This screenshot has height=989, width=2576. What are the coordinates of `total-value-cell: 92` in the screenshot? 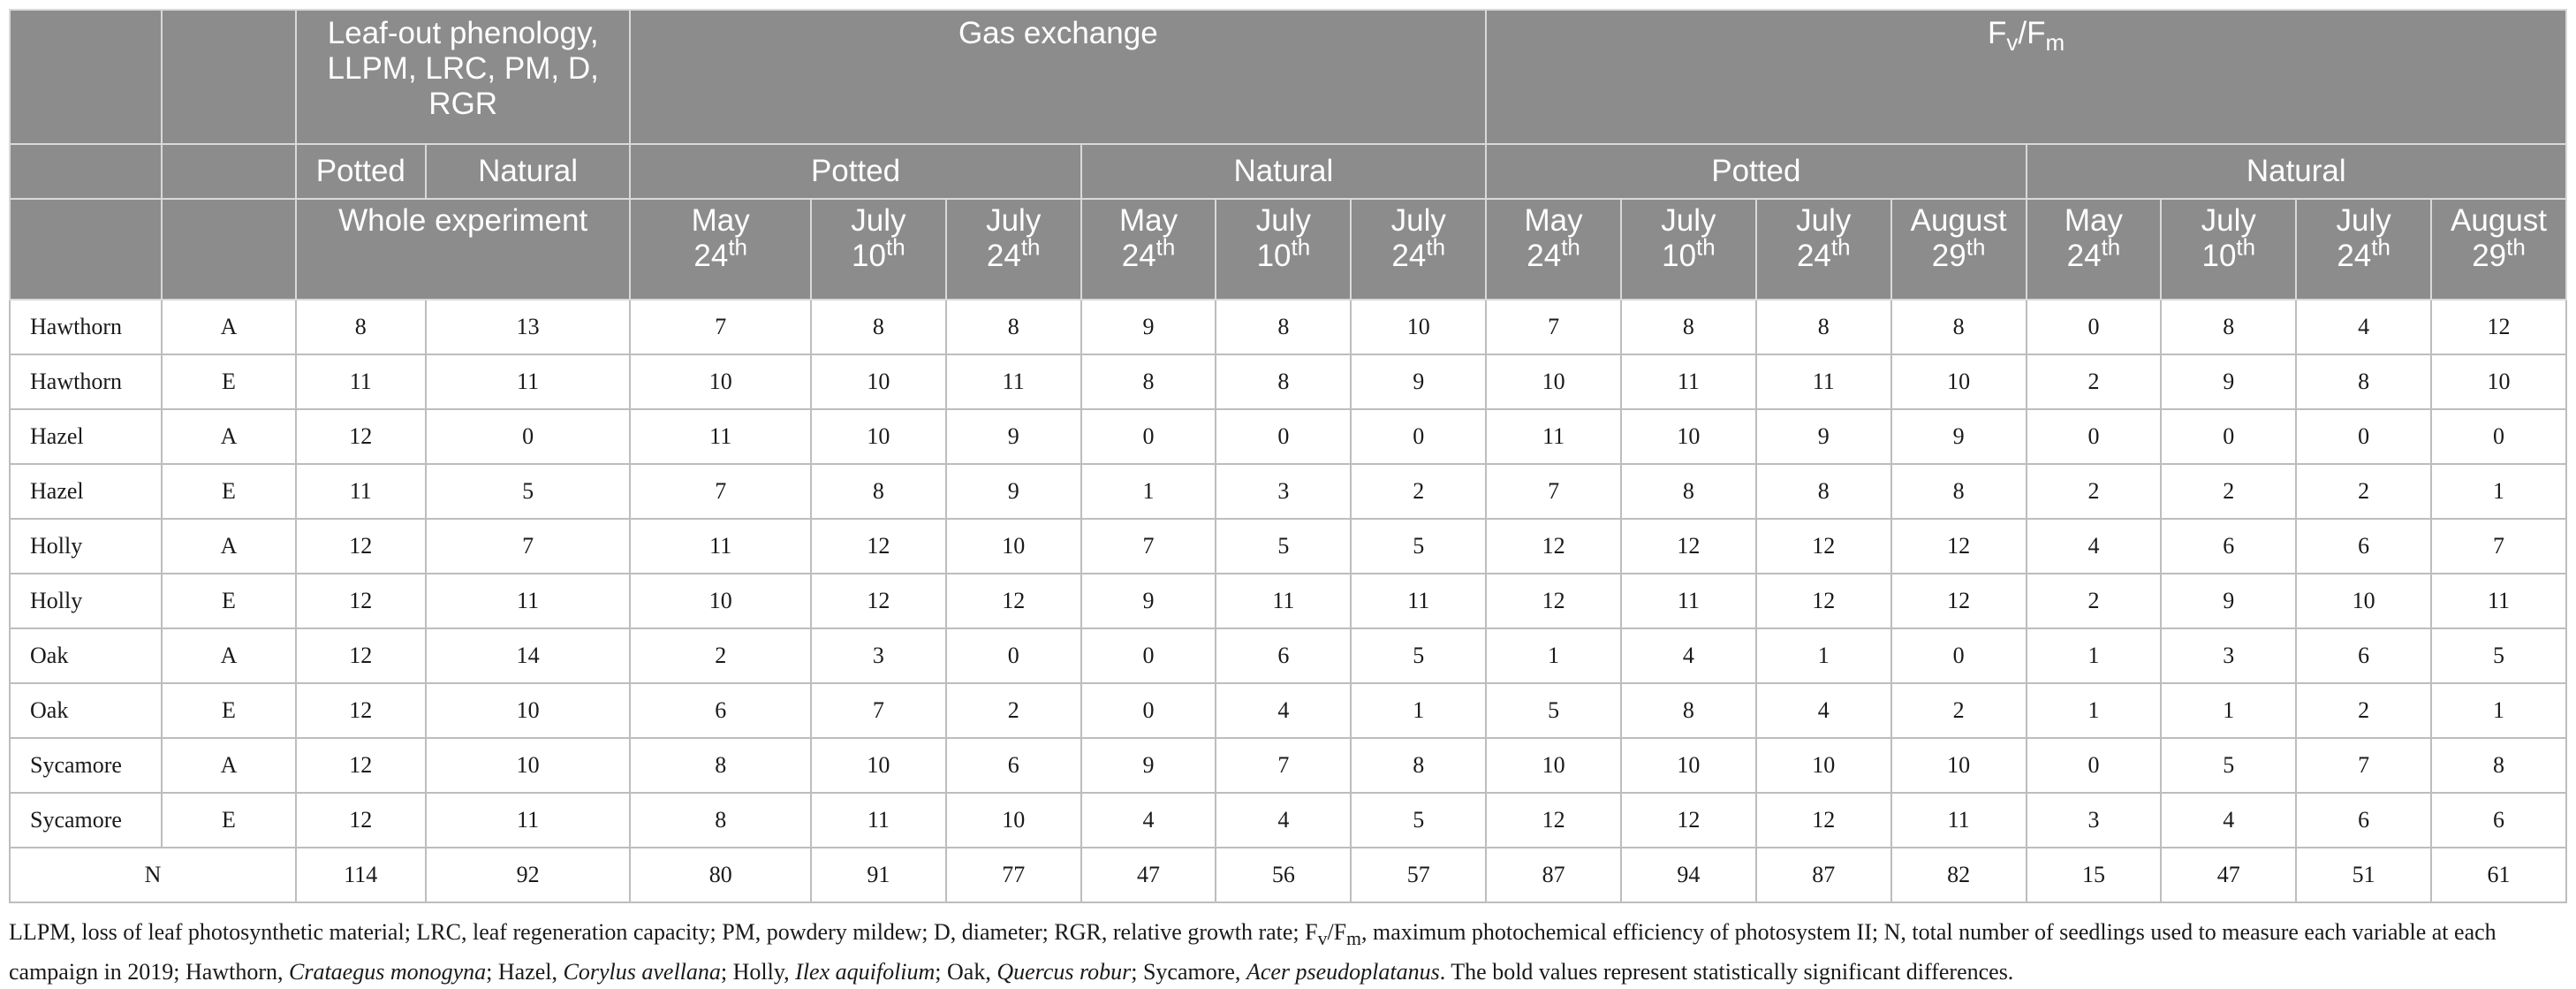 It's located at (528, 875).